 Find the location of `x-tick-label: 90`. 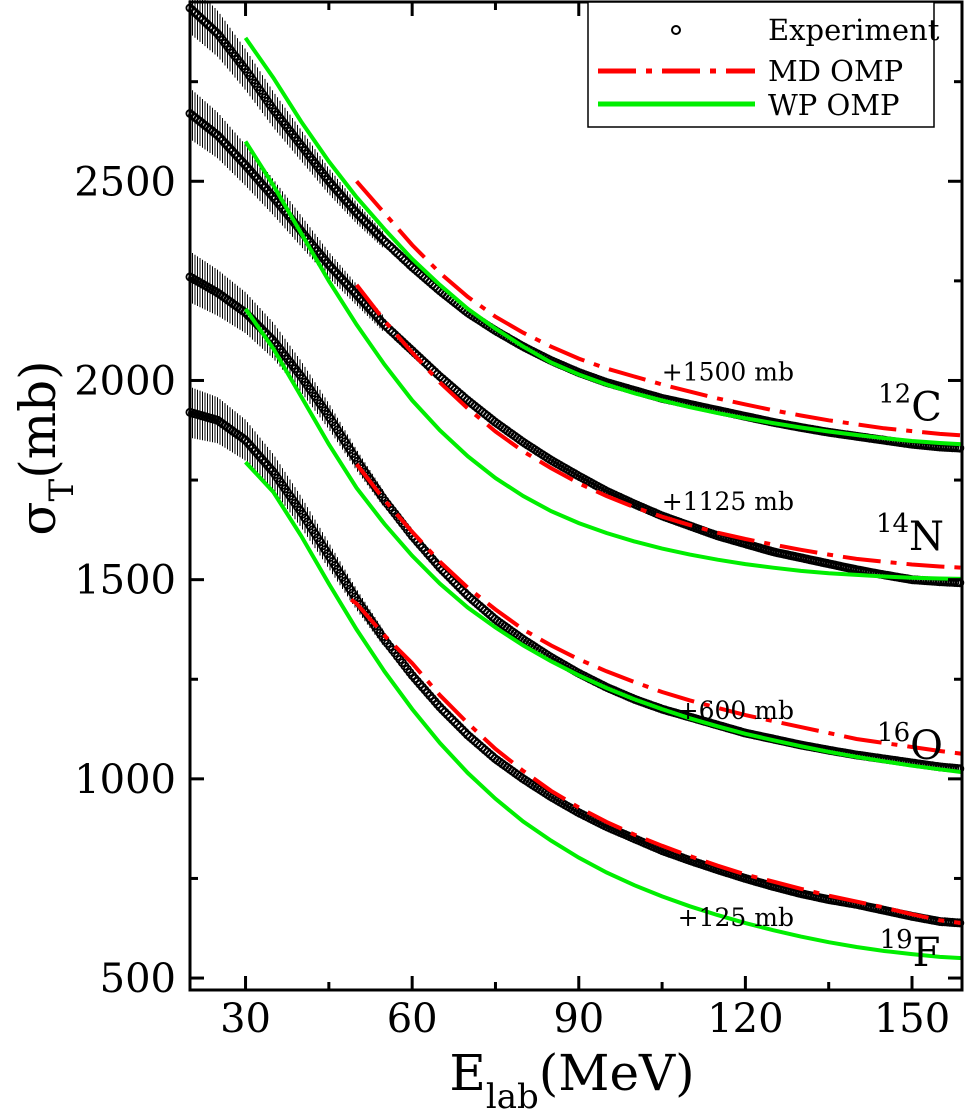

x-tick-label: 90 is located at coordinates (578, 1019).